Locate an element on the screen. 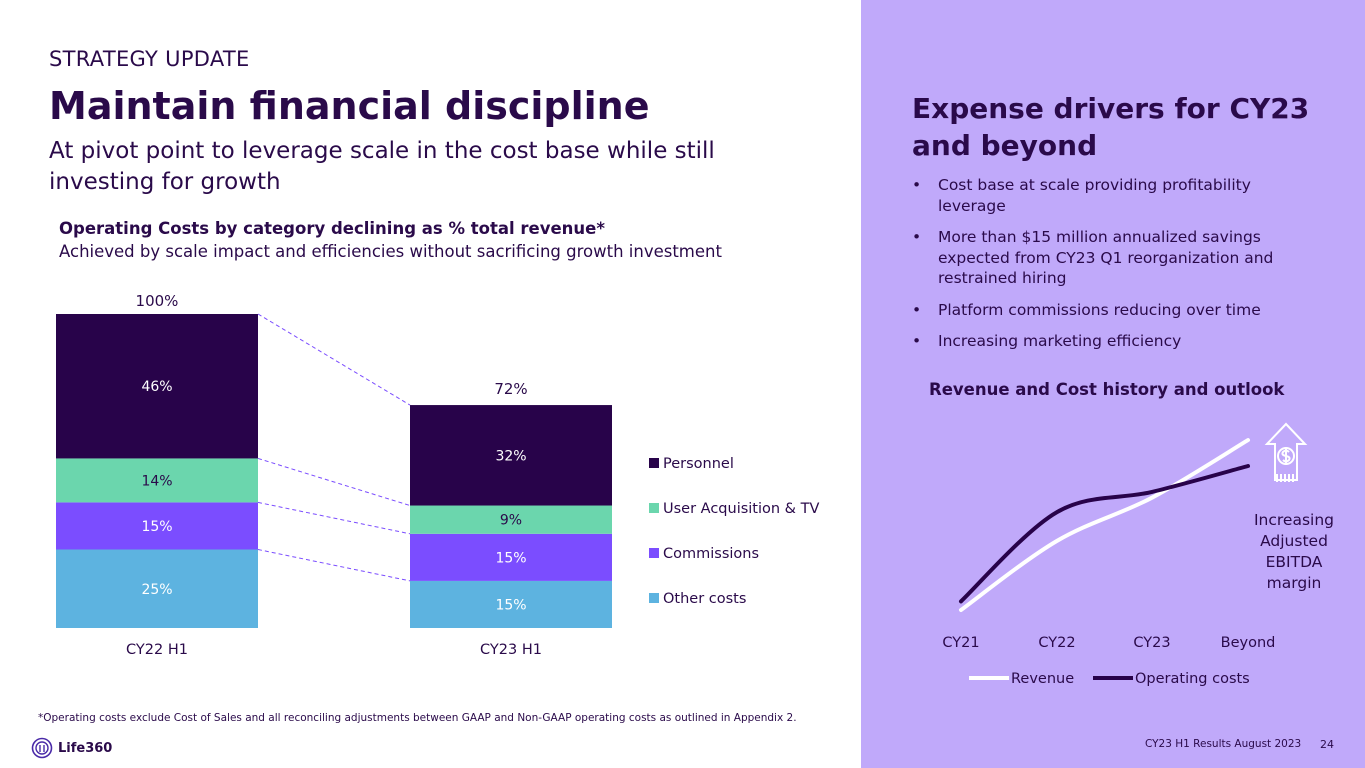  legend-label: Revenue is located at coordinates (1042, 679).